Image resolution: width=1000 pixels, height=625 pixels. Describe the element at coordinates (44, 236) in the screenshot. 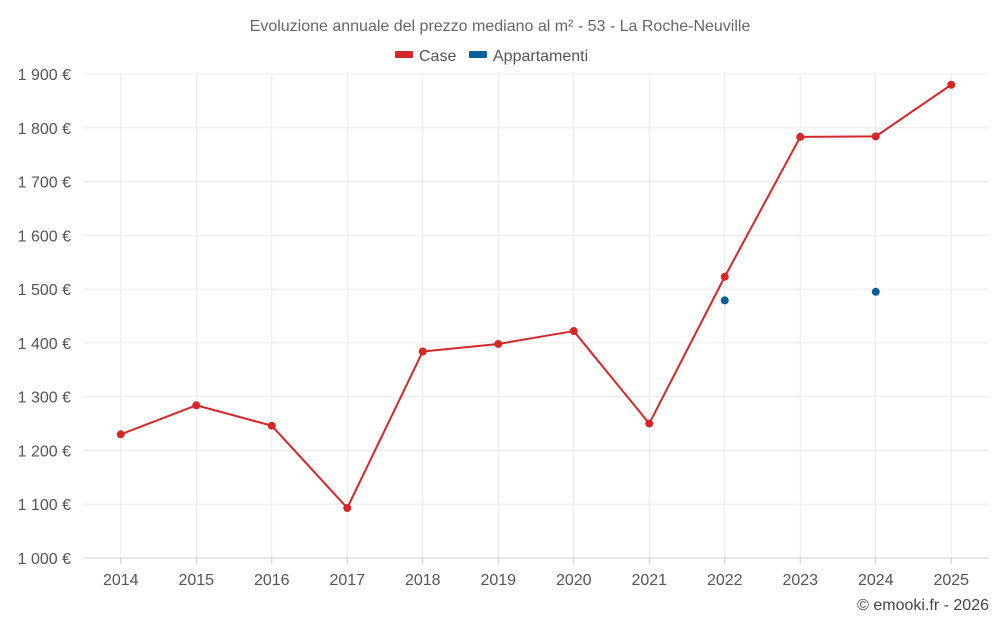

I see `y-tick-label: 1 600 €` at that location.